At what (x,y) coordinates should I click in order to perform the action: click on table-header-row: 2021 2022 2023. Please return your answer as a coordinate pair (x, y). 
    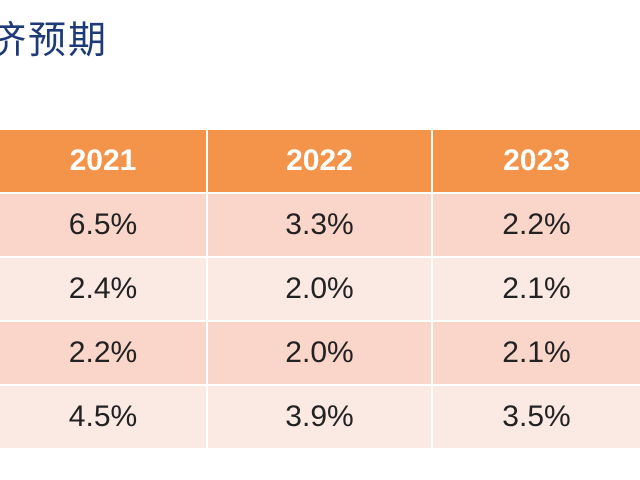
    Looking at the image, I should click on (320, 161).